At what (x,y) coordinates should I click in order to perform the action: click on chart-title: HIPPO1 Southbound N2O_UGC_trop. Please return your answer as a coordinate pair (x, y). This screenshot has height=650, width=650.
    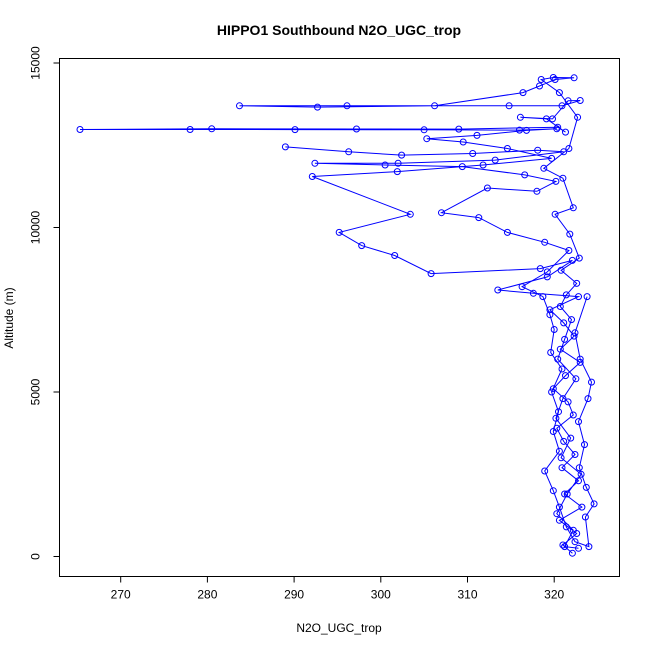
    Looking at the image, I should click on (339, 30).